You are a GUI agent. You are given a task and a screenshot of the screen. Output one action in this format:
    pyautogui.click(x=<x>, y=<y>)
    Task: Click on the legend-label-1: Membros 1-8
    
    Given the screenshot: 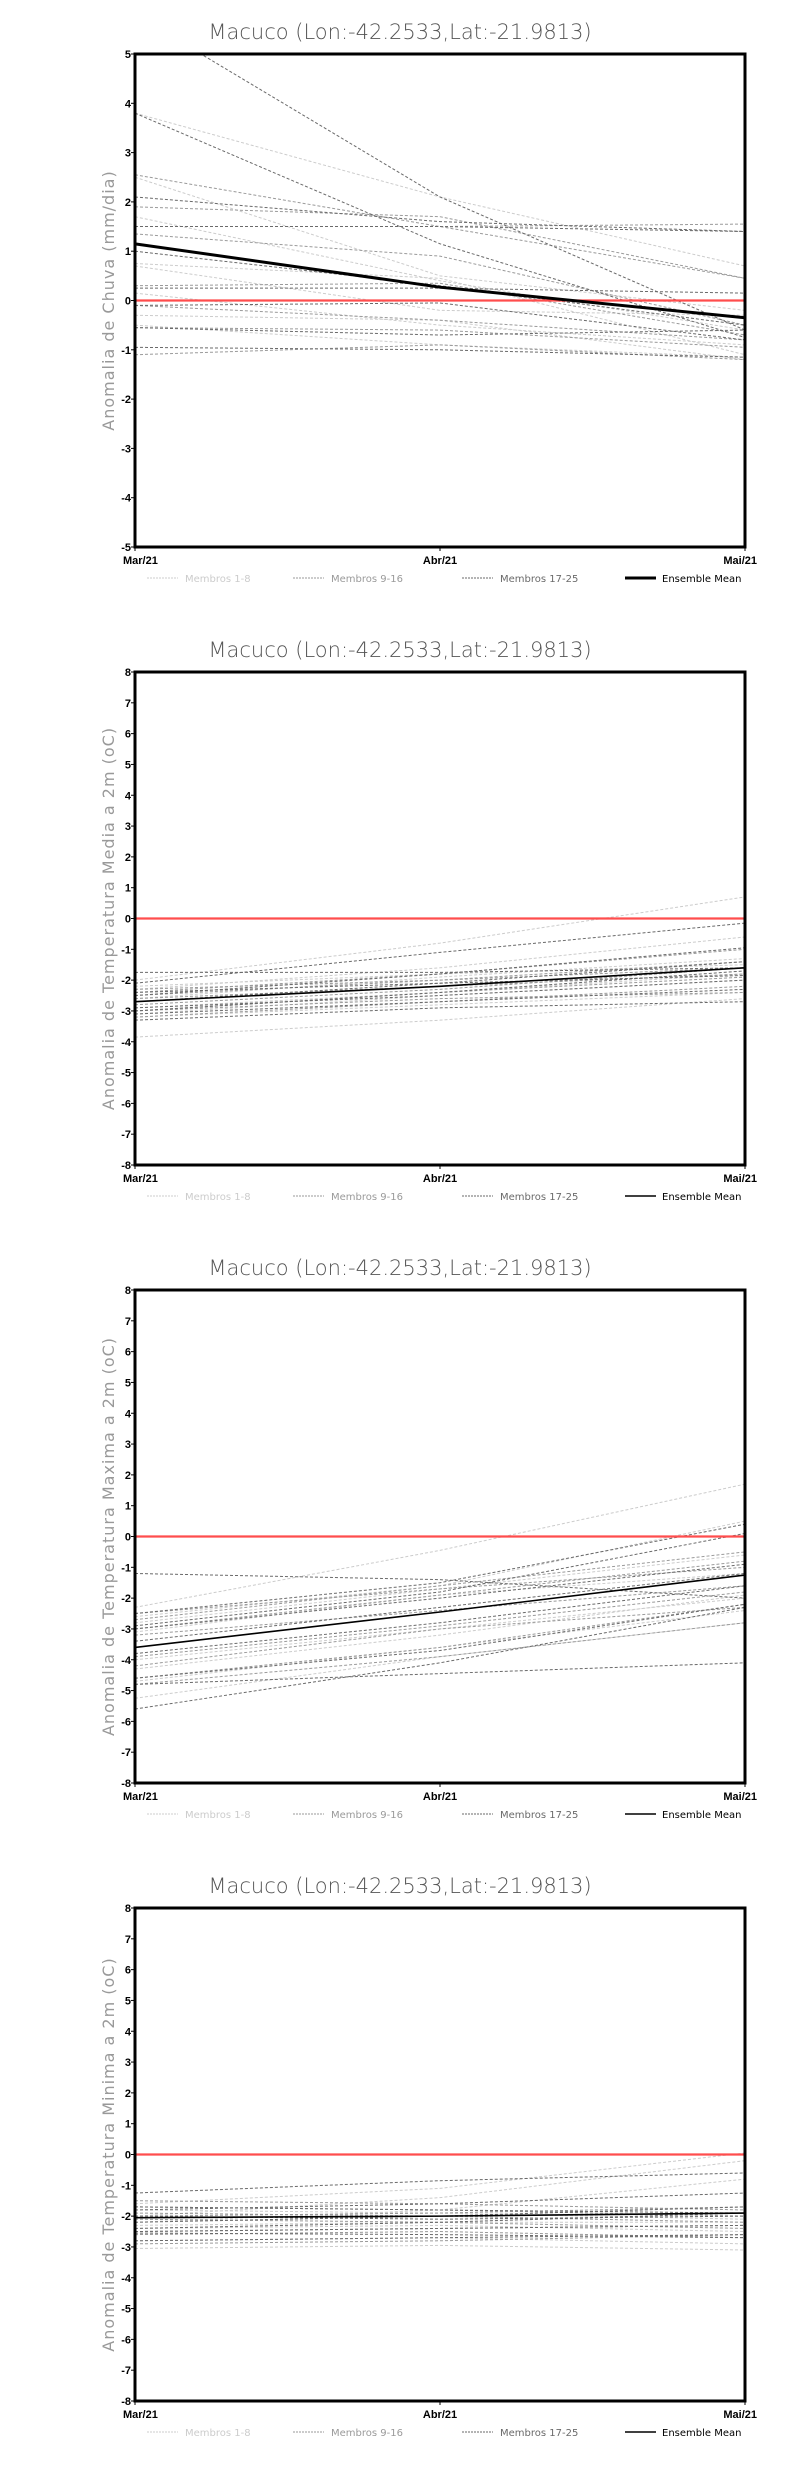 What is the action you would take?
    pyautogui.click(x=218, y=579)
    